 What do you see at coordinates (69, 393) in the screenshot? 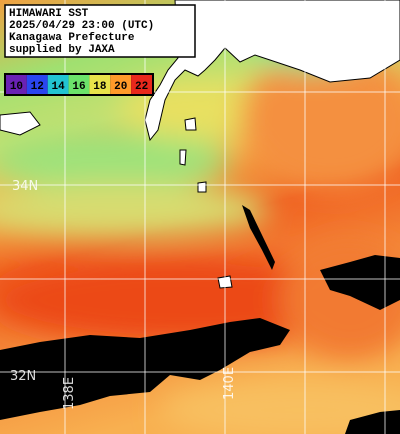
I see `lon-label: 138E` at bounding box center [69, 393].